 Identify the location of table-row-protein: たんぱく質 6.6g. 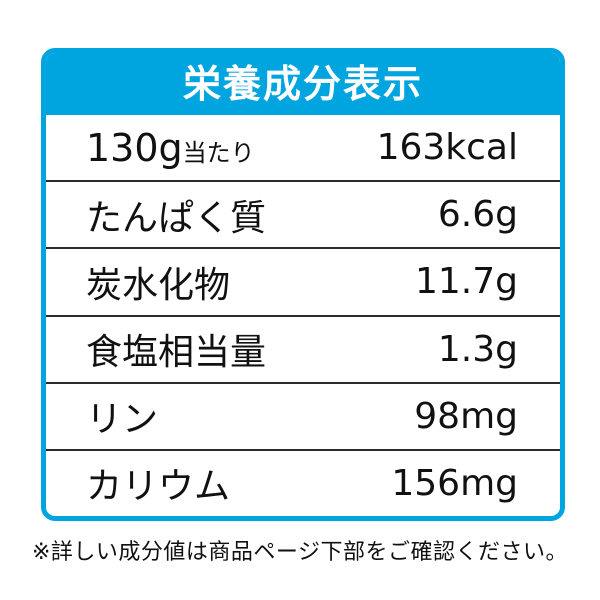
(303, 213).